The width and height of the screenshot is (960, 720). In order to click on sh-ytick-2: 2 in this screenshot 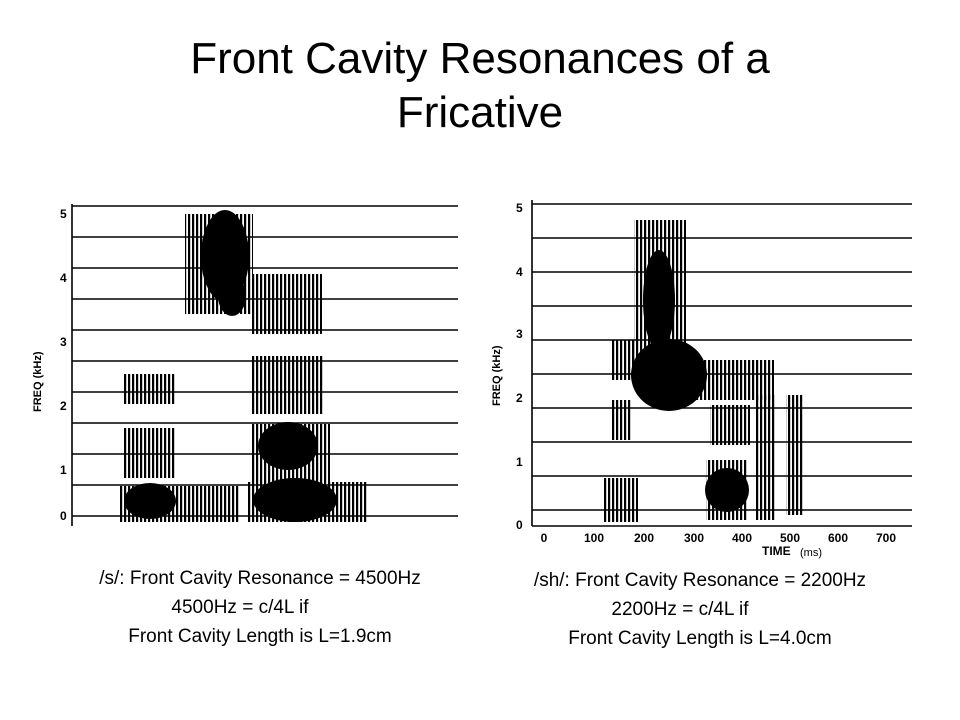, I will do `click(519, 398)`.